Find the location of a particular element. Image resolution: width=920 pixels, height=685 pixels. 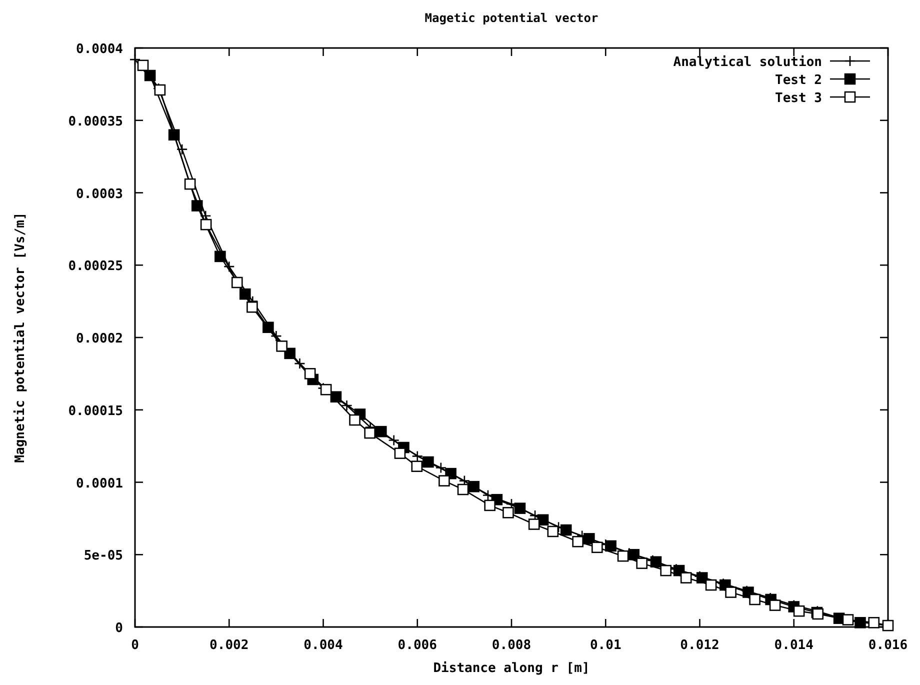

chart-title: Magetic potential vector is located at coordinates (511, 18).